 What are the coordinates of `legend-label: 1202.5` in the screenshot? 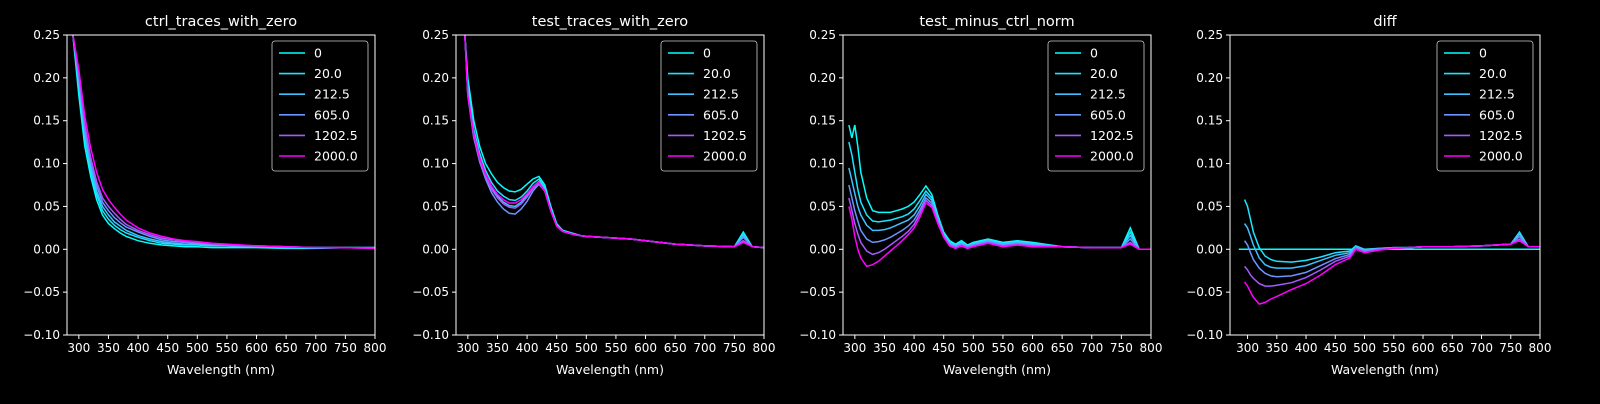 It's located at (336, 135).